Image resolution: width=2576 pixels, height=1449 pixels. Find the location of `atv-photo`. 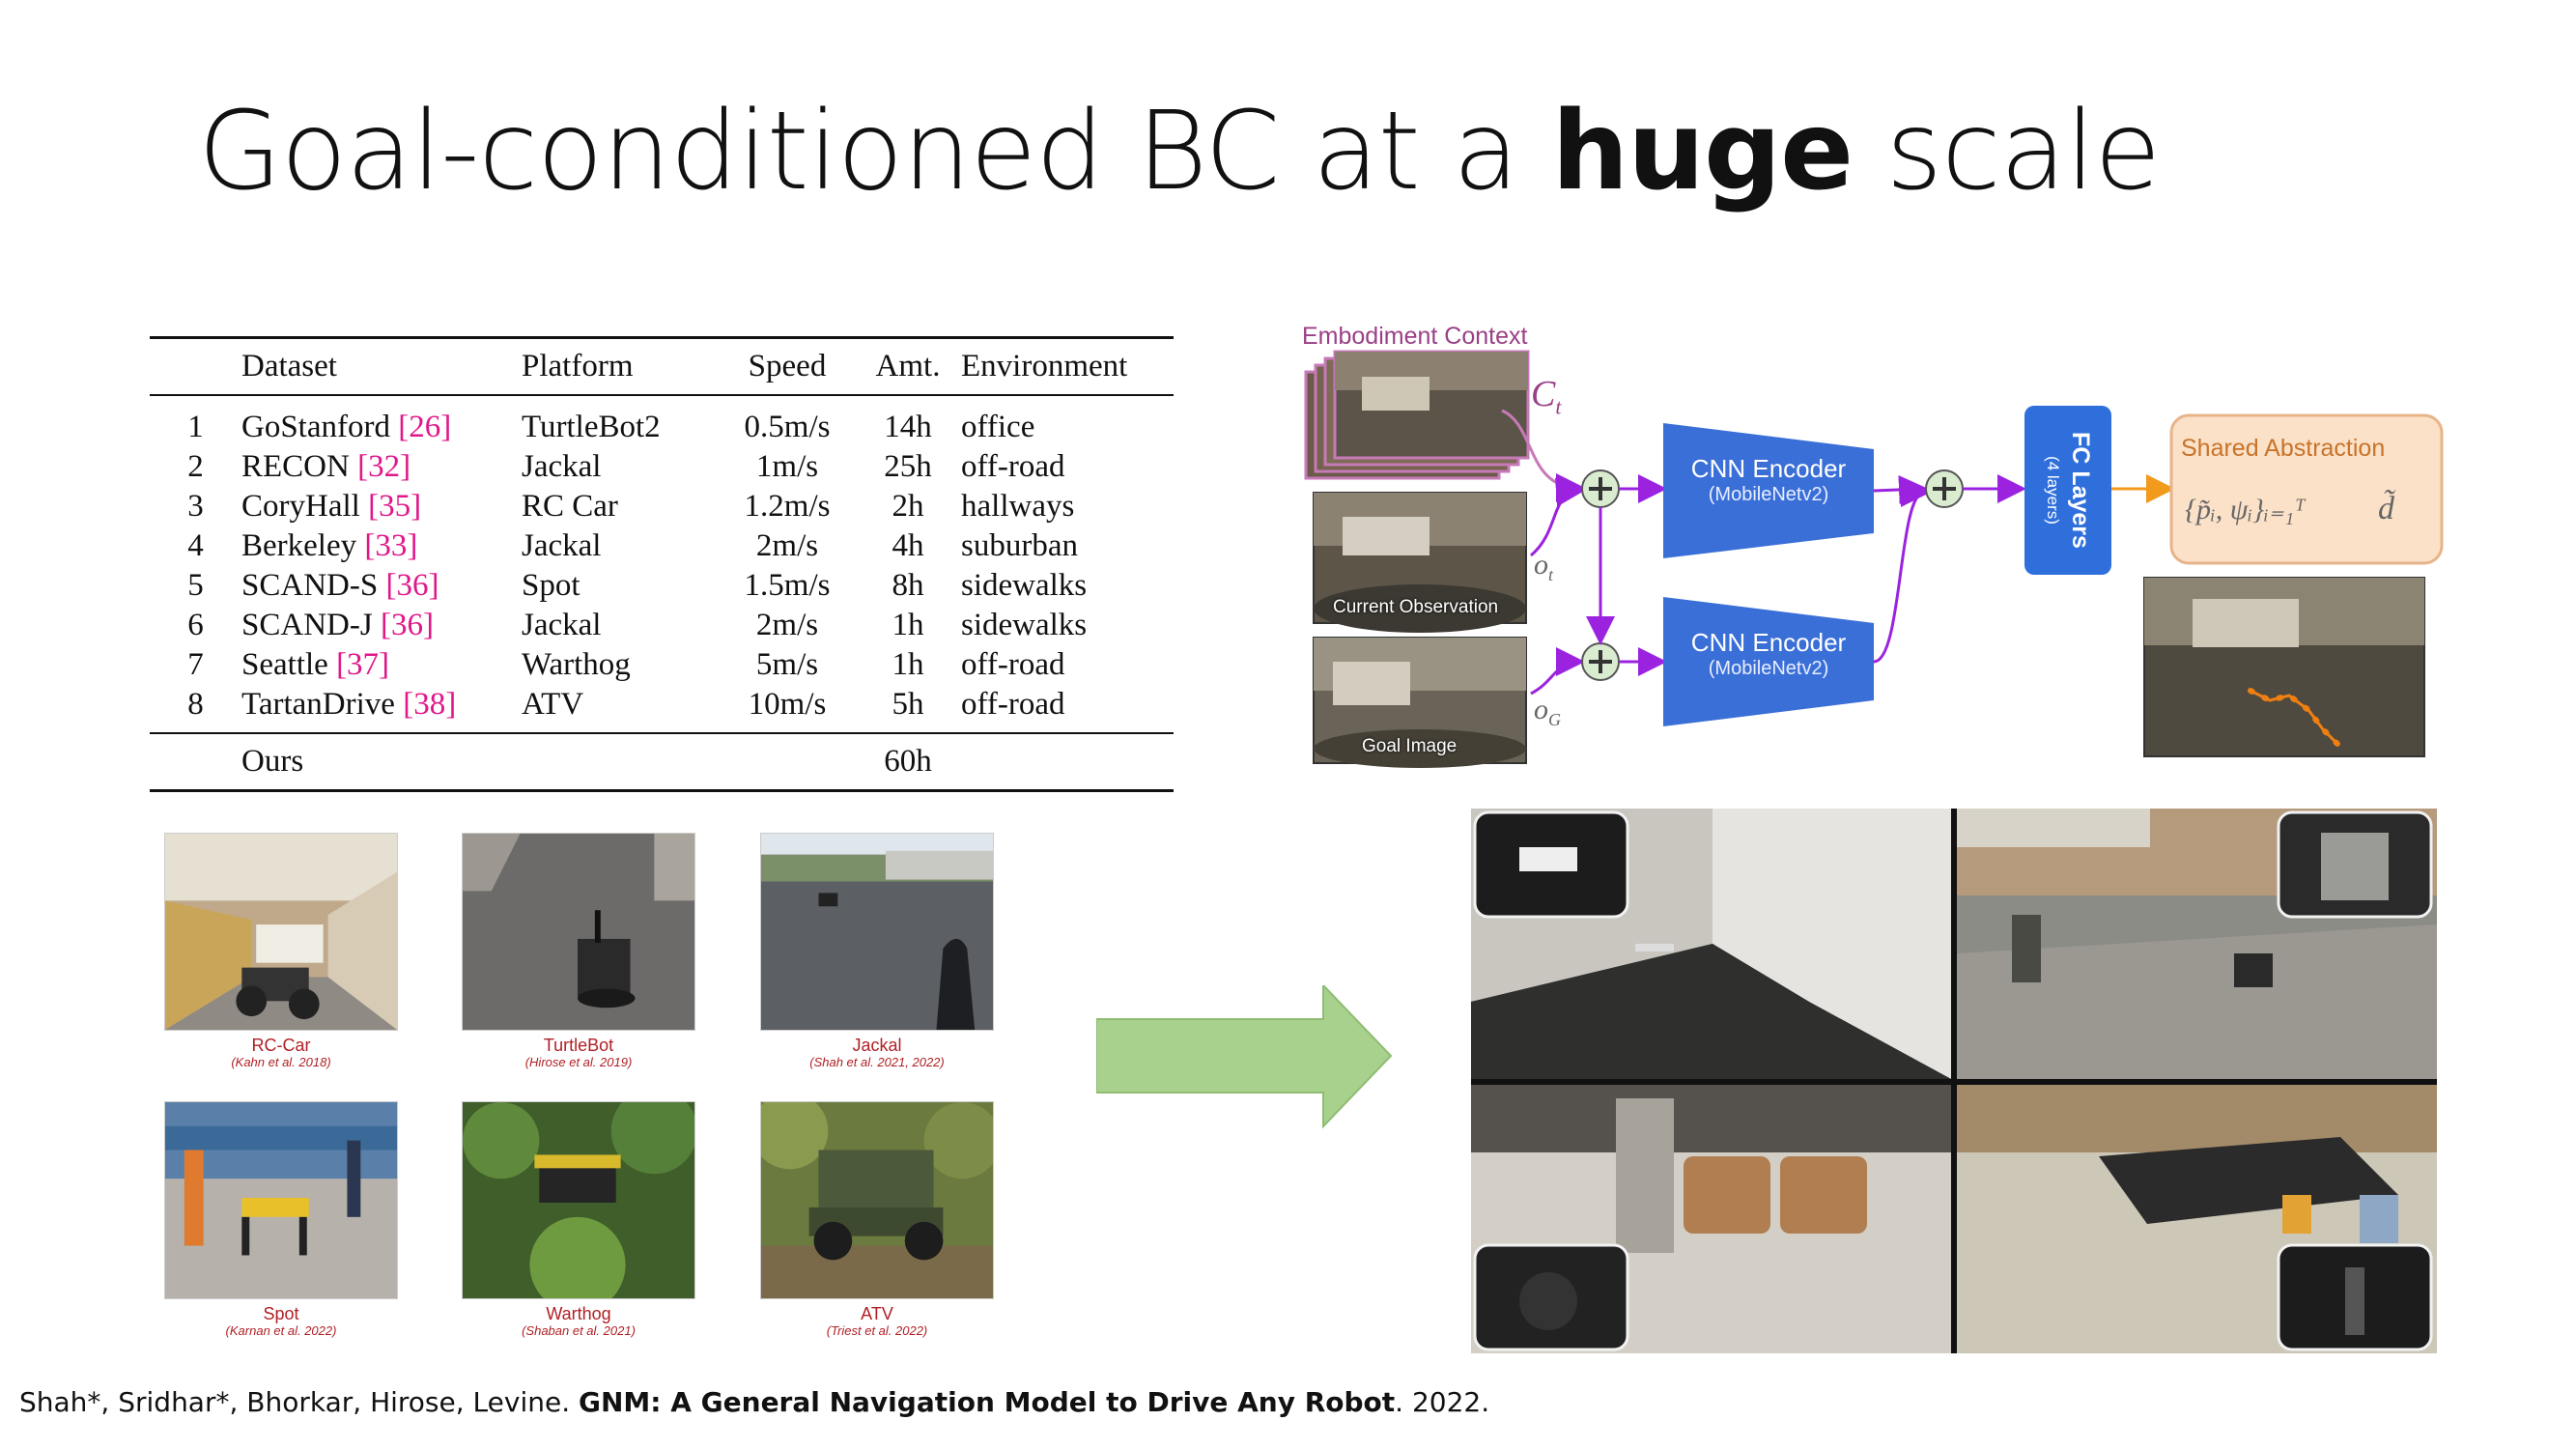

atv-photo is located at coordinates (877, 1200).